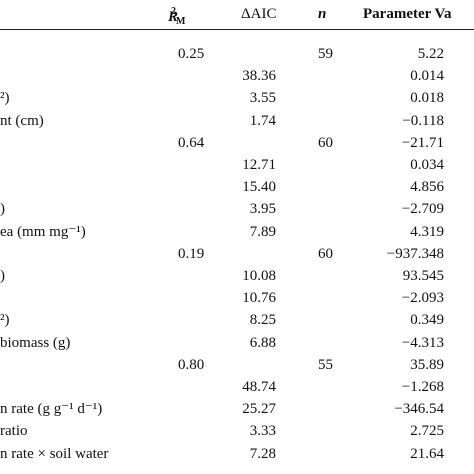  What do you see at coordinates (191, 364) in the screenshot?
I see `row-r2m: 0.80` at bounding box center [191, 364].